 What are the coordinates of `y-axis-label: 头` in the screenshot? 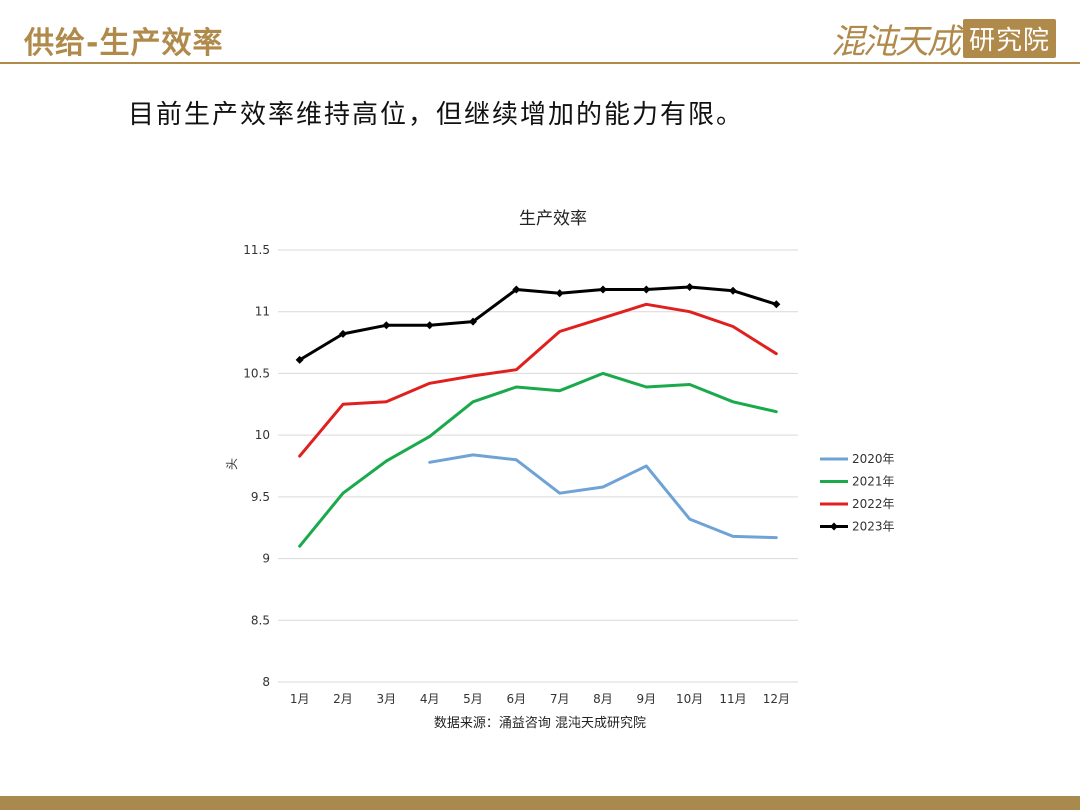 It's located at (232, 464).